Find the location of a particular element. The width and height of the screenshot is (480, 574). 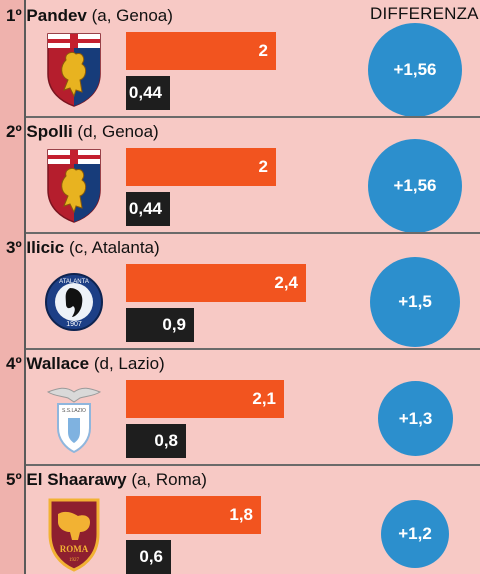

roma-crest-icon: ROMA 1927 is located at coordinates (74, 535).